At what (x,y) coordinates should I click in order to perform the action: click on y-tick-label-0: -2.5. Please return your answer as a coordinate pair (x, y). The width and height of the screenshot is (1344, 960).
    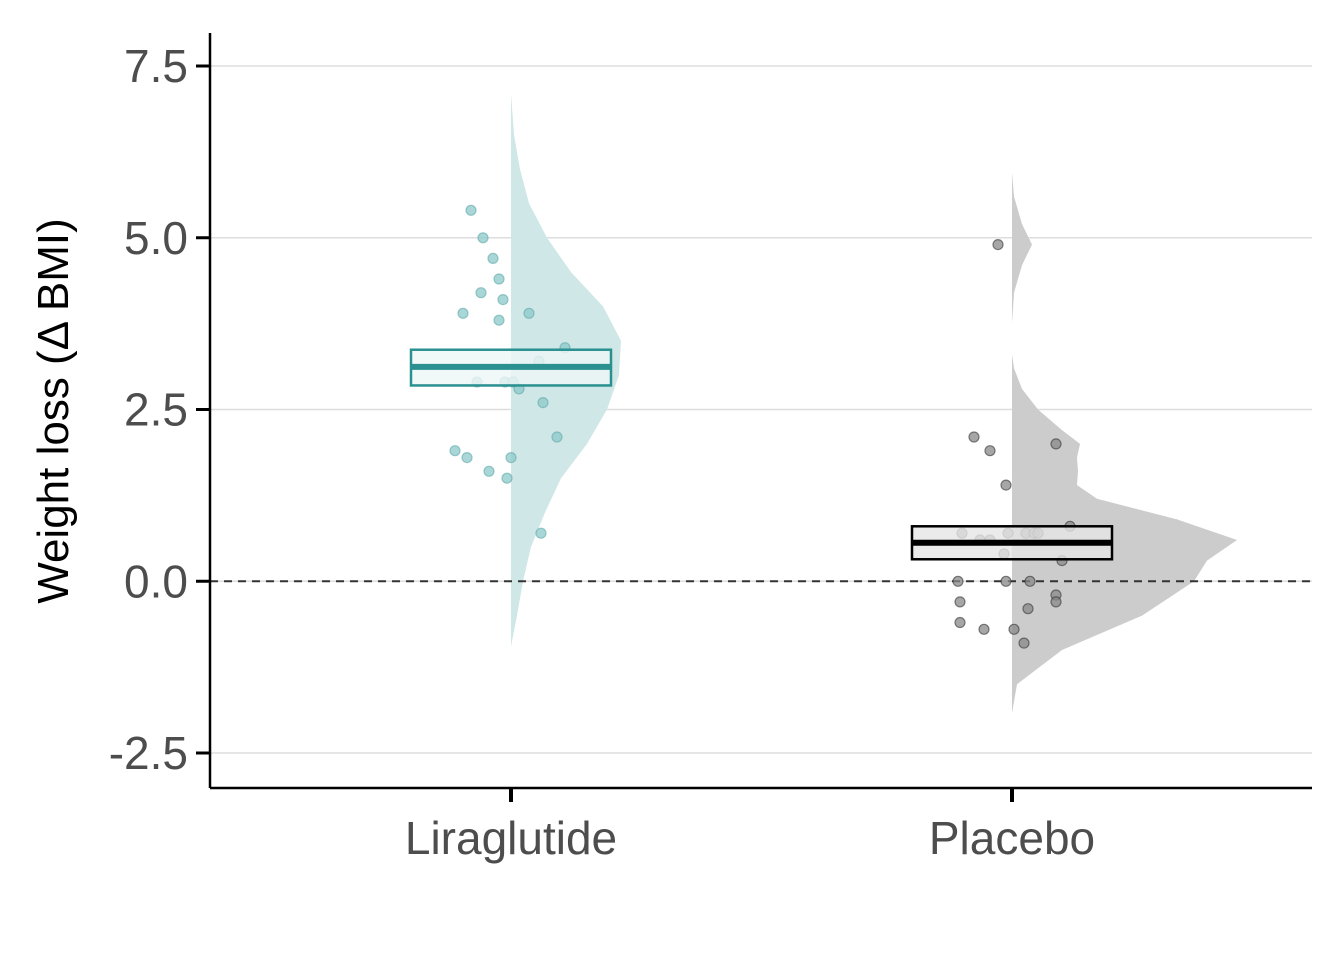
    Looking at the image, I should click on (148, 753).